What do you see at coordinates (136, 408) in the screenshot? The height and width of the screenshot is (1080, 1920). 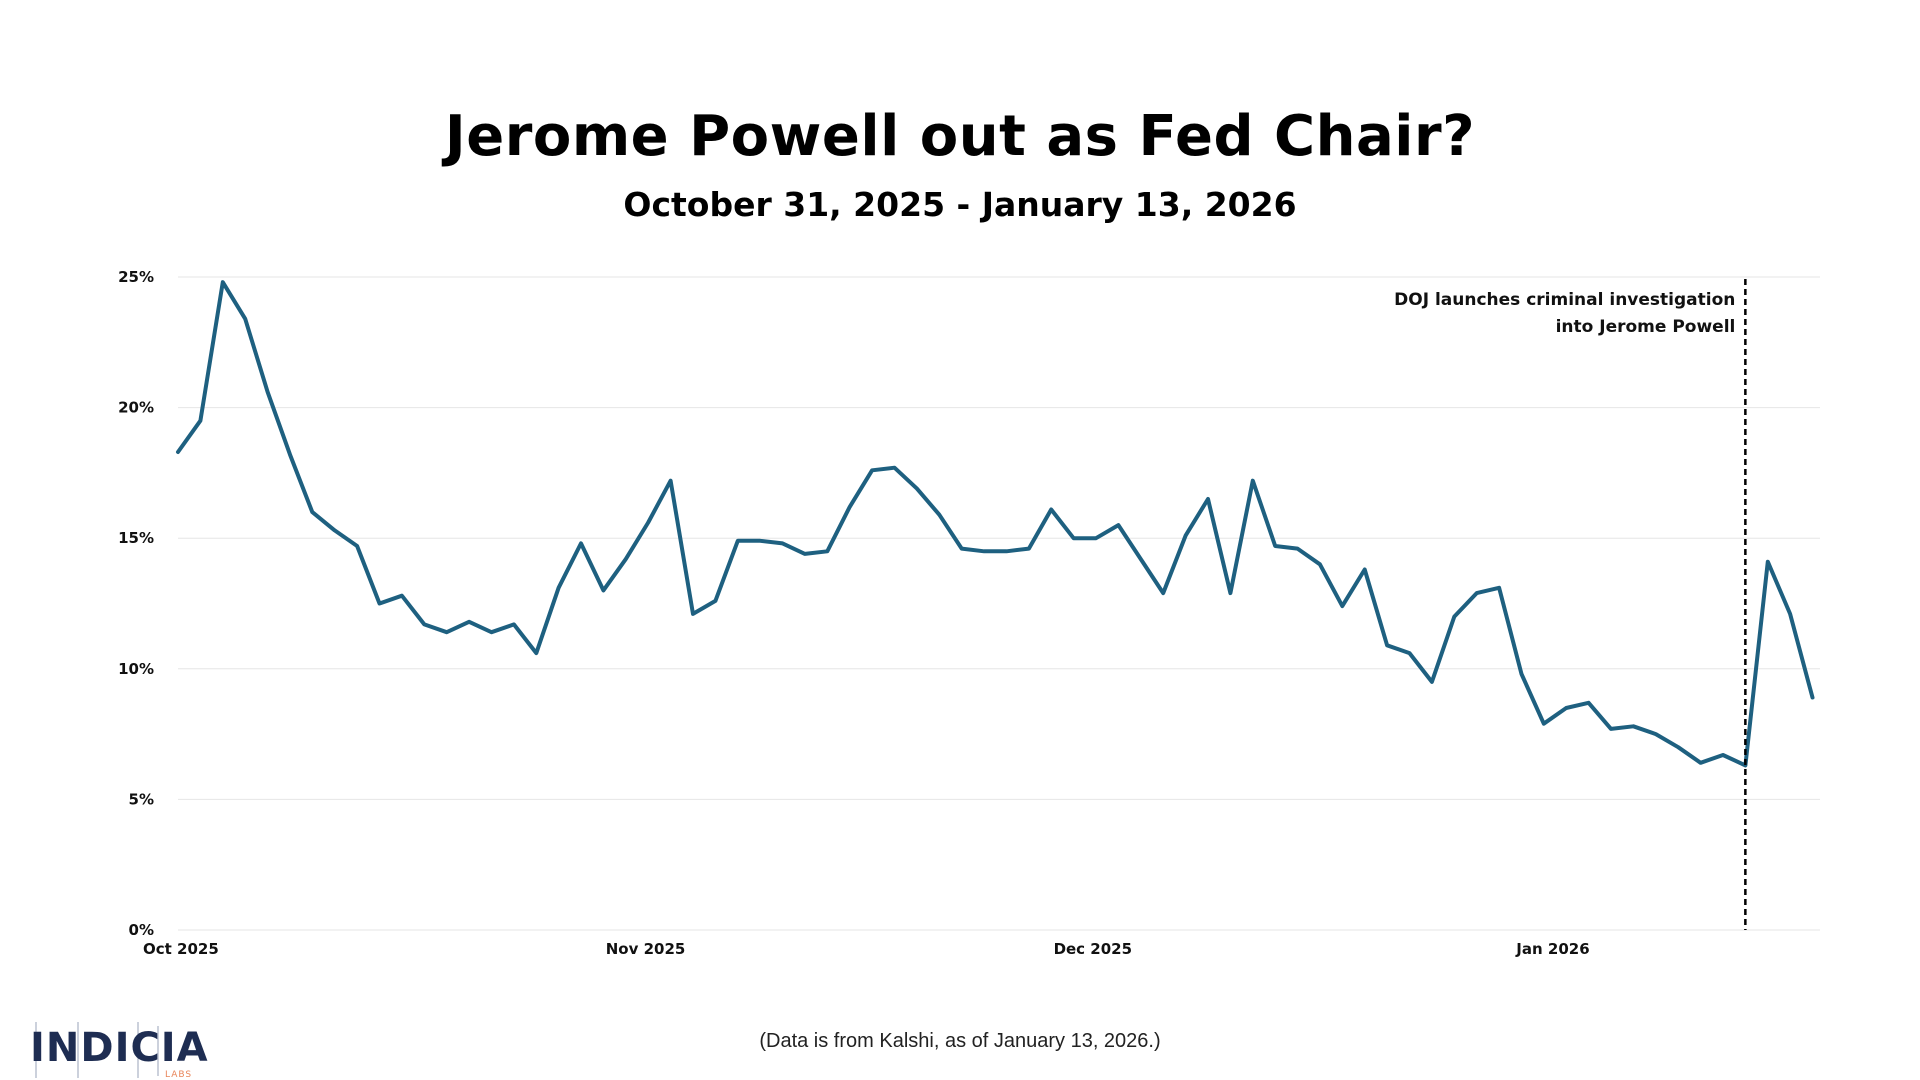 I see `y-tick-label: 20%` at bounding box center [136, 408].